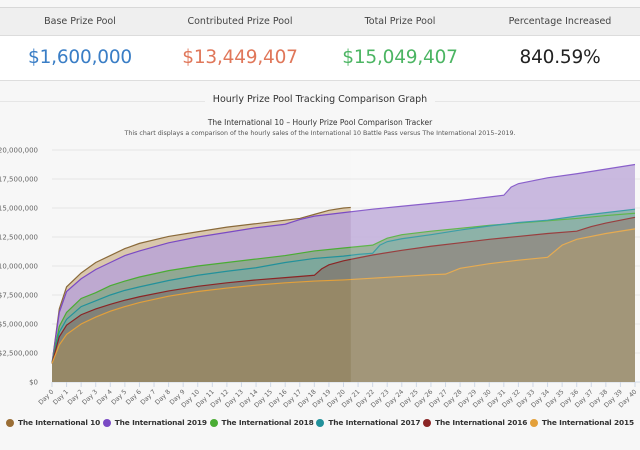  I want to click on legend-label: The International 2018, so click(267, 422).